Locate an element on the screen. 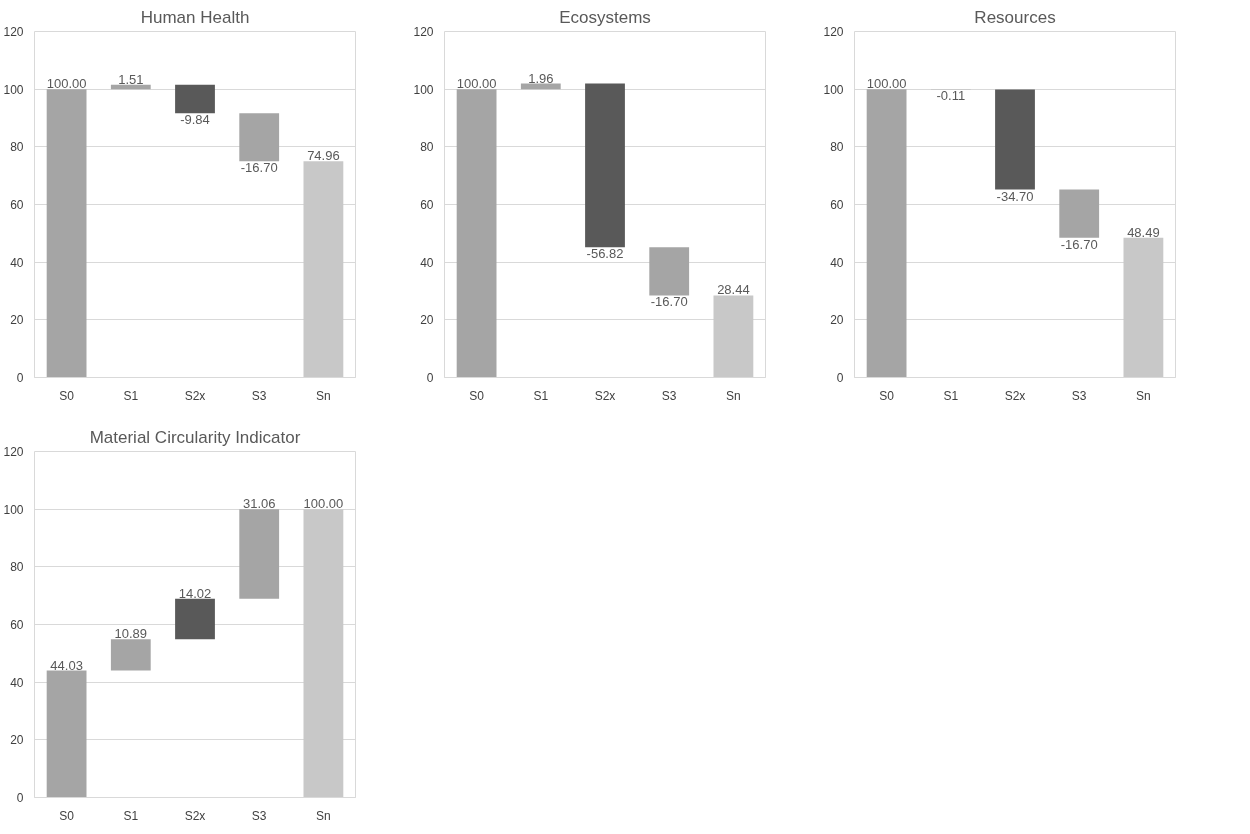 This screenshot has width=1250, height=834. data-label: 44.03 is located at coordinates (66, 665).